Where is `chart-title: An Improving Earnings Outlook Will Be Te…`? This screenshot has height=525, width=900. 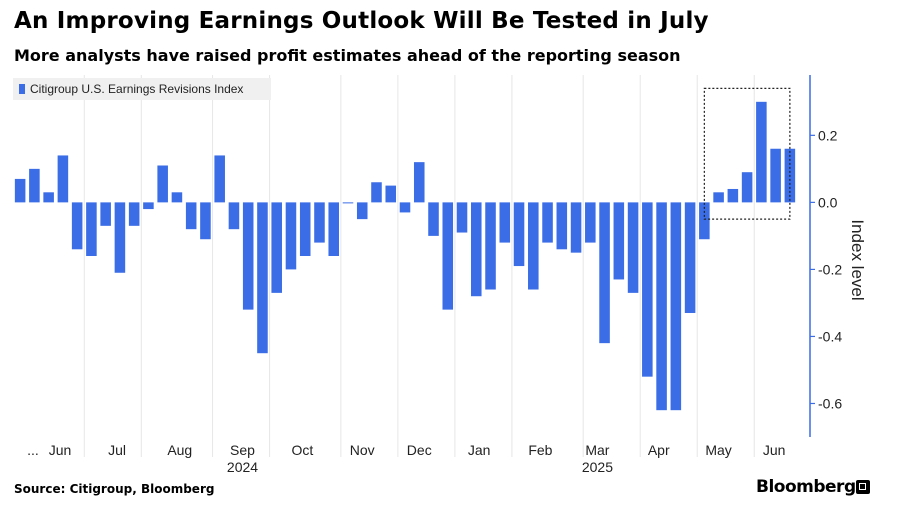 chart-title: An Improving Earnings Outlook Will Be Te… is located at coordinates (361, 21).